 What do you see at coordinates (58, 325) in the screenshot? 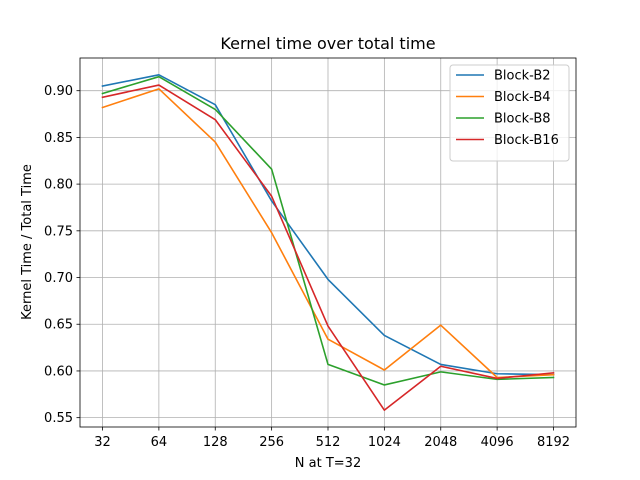
I see `y-tick-label: 0.65` at bounding box center [58, 325].